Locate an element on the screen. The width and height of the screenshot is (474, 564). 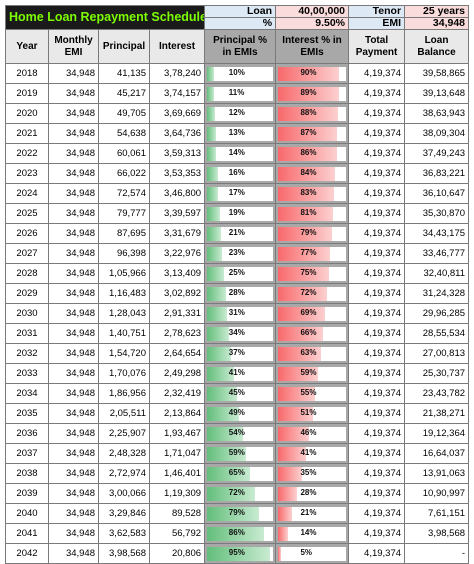
principal-cell: 87,695 is located at coordinates (124, 233).